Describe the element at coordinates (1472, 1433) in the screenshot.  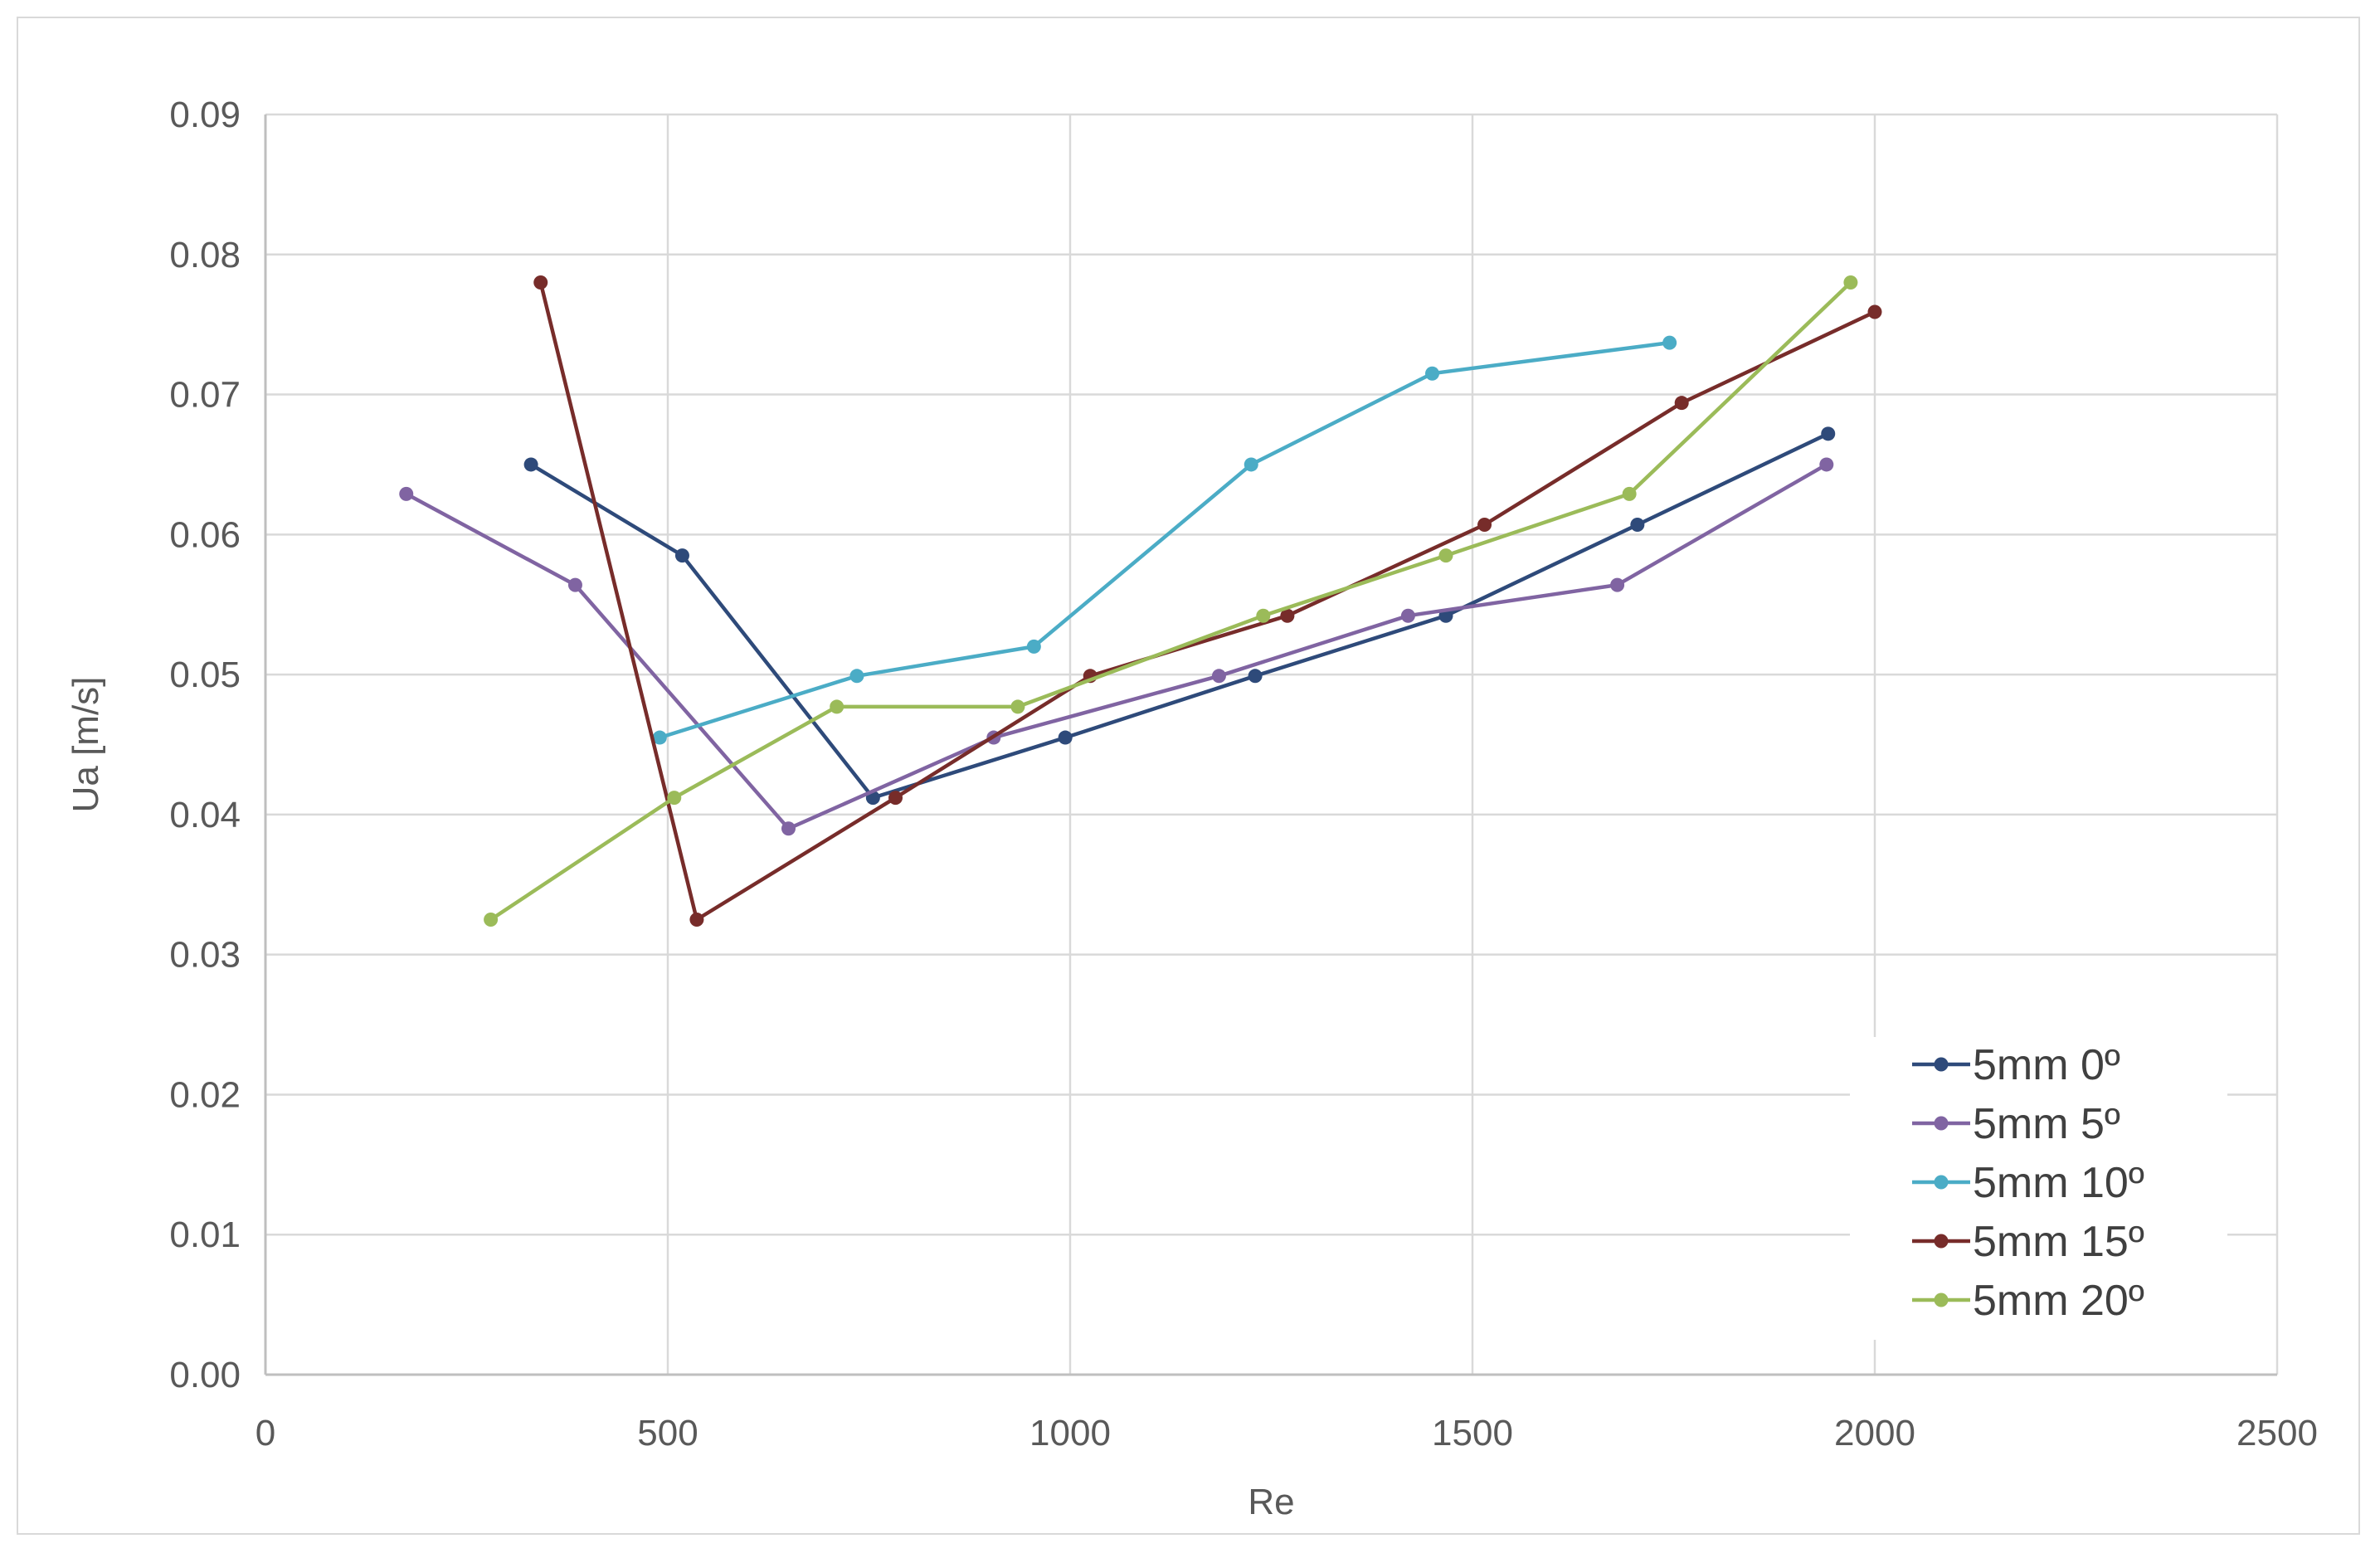
I see `x-tick-label: 1500` at that location.